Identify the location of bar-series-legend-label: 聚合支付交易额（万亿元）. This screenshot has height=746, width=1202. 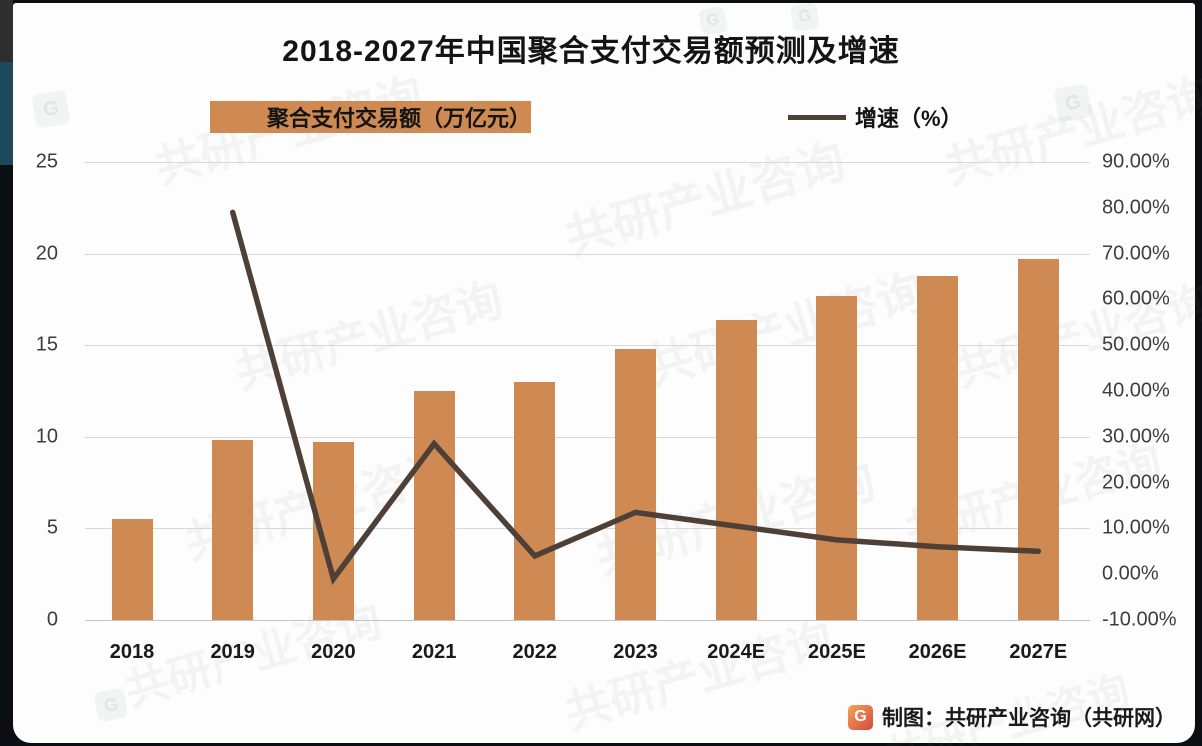
(399, 118).